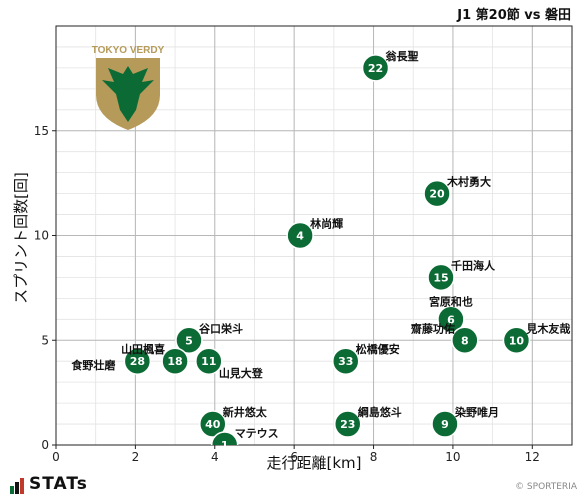 This screenshot has width=583, height=496. What do you see at coordinates (402, 56) in the screenshot?
I see `point-label: 翁長聖` at bounding box center [402, 56].